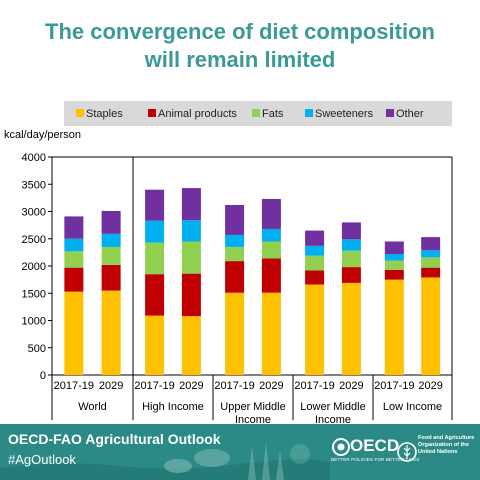 The image size is (480, 480). Describe the element at coordinates (197, 114) in the screenshot. I see `legend-label: Animal products` at that location.